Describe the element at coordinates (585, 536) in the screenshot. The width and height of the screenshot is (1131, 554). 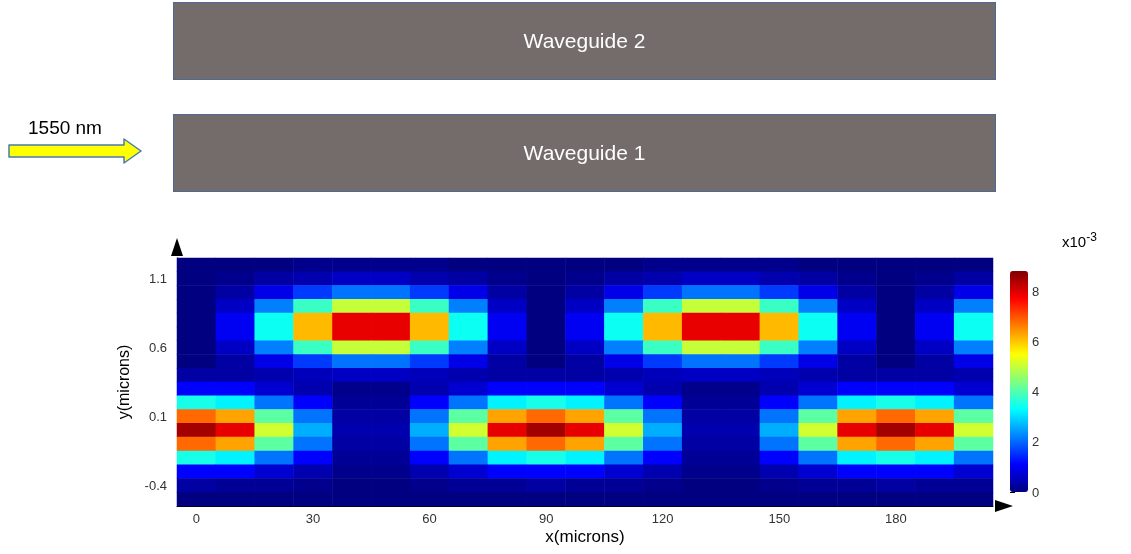
I see `x-axis-title: x(microns)` at that location.